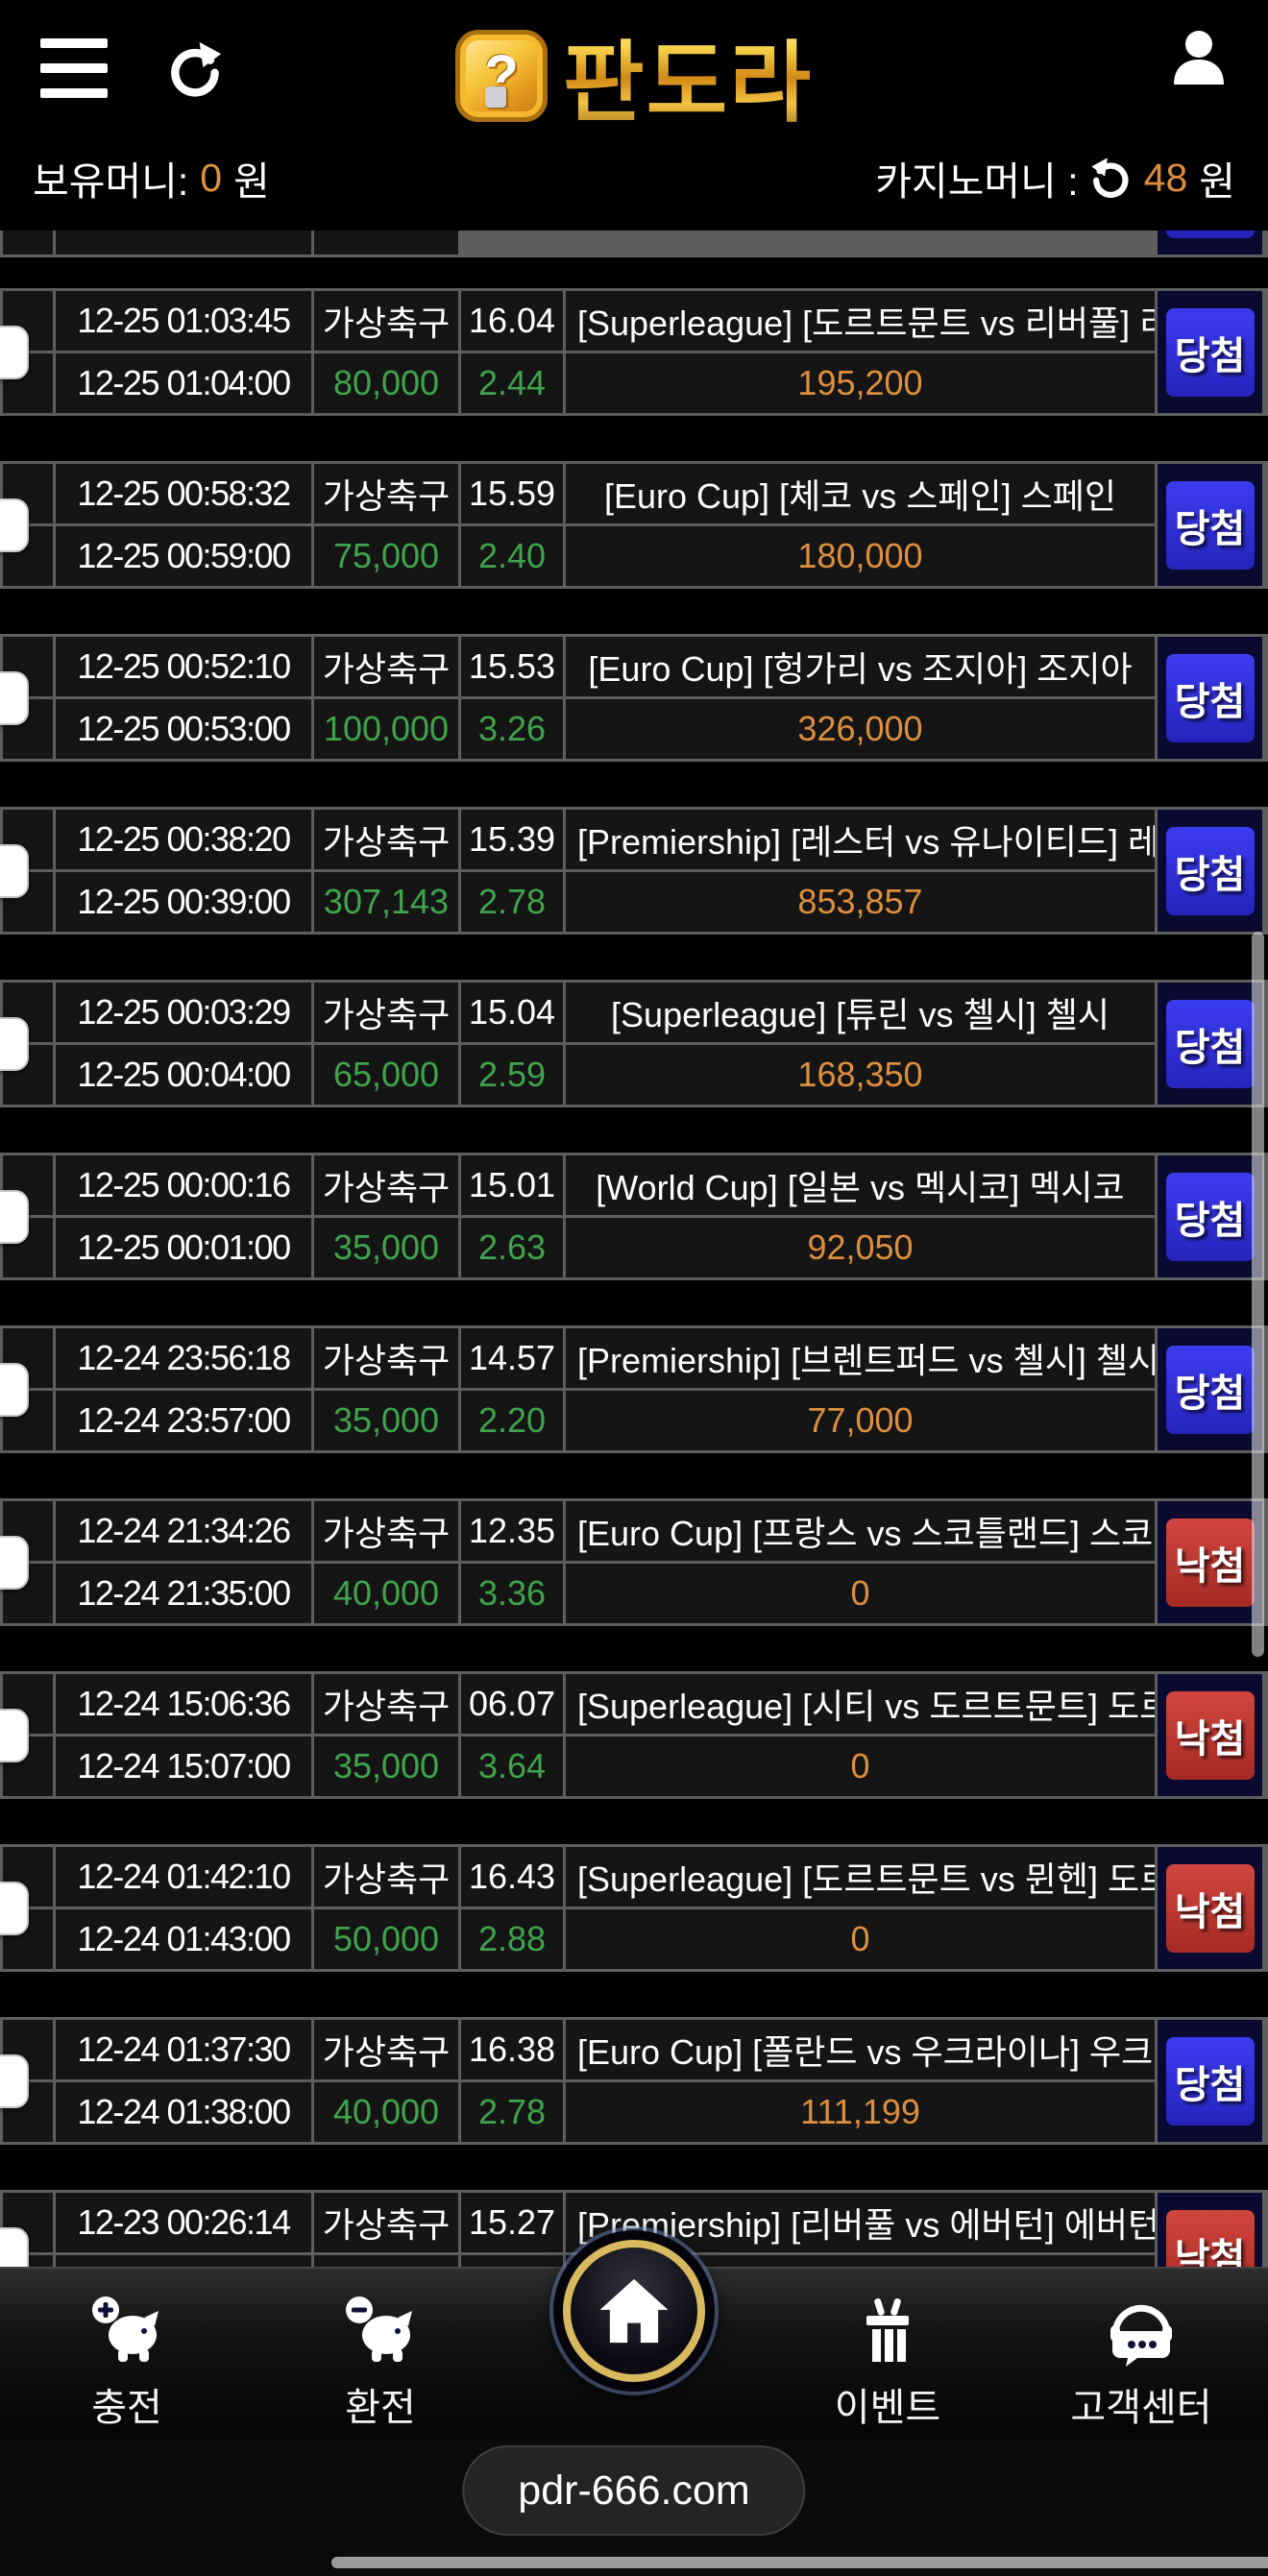 The image size is (1268, 2576). I want to click on nav-item-withdraw: 환전, so click(380, 2354).